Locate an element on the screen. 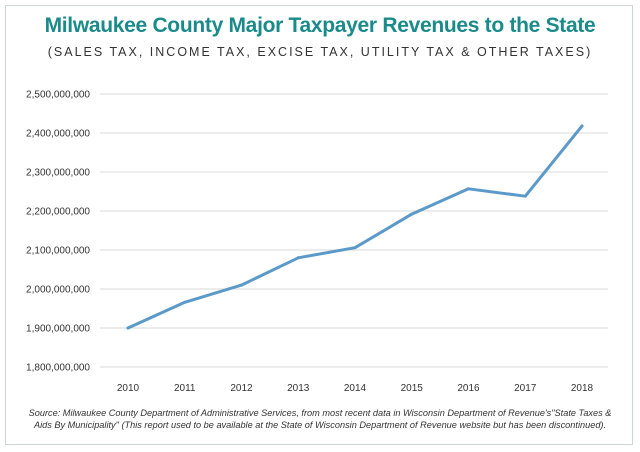 This screenshot has width=640, height=452. y-tick-label: 2,400,000,000 is located at coordinates (58, 134).